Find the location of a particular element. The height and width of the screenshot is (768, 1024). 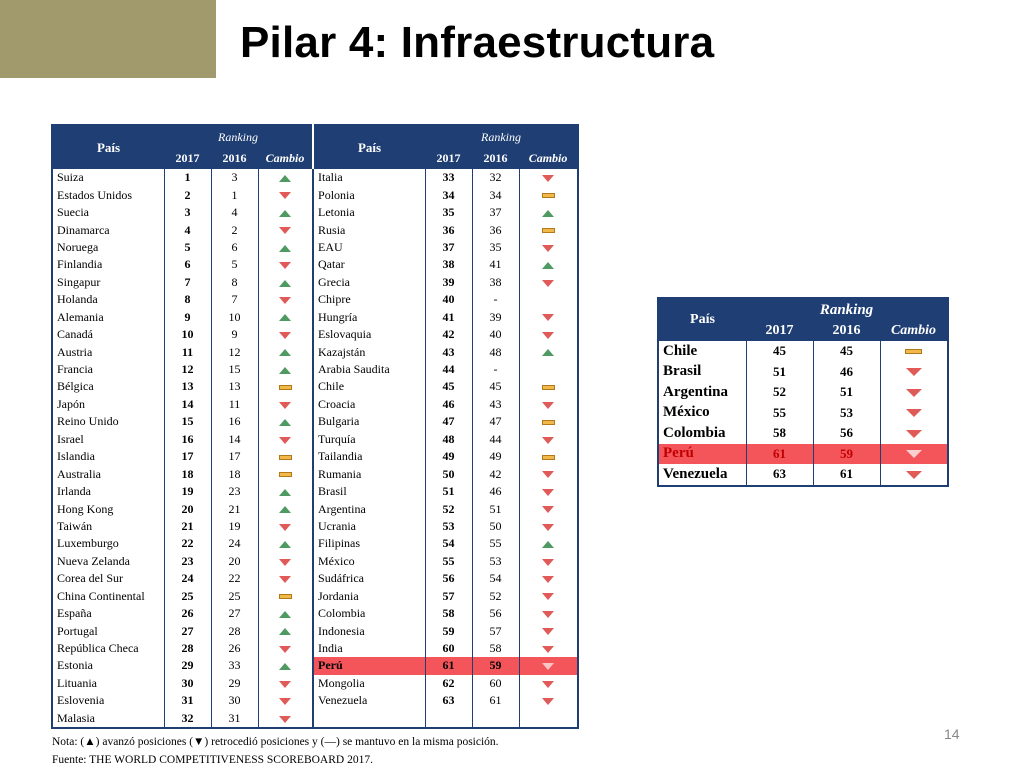

table-row: Colombia 58 56 is located at coordinates (803, 433).